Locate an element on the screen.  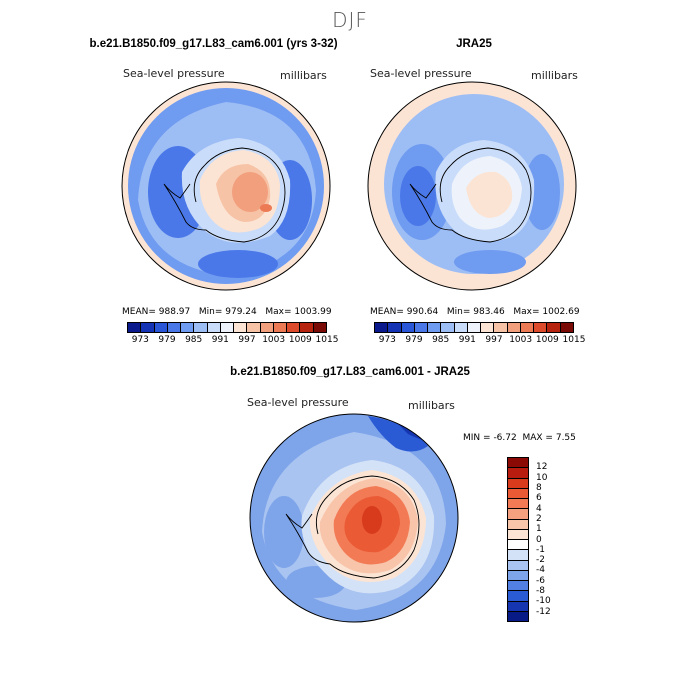
panel-obs-stats: MEAN= 990.64 Min= 983.46 Max= 1002.69 is located at coordinates (475, 312).